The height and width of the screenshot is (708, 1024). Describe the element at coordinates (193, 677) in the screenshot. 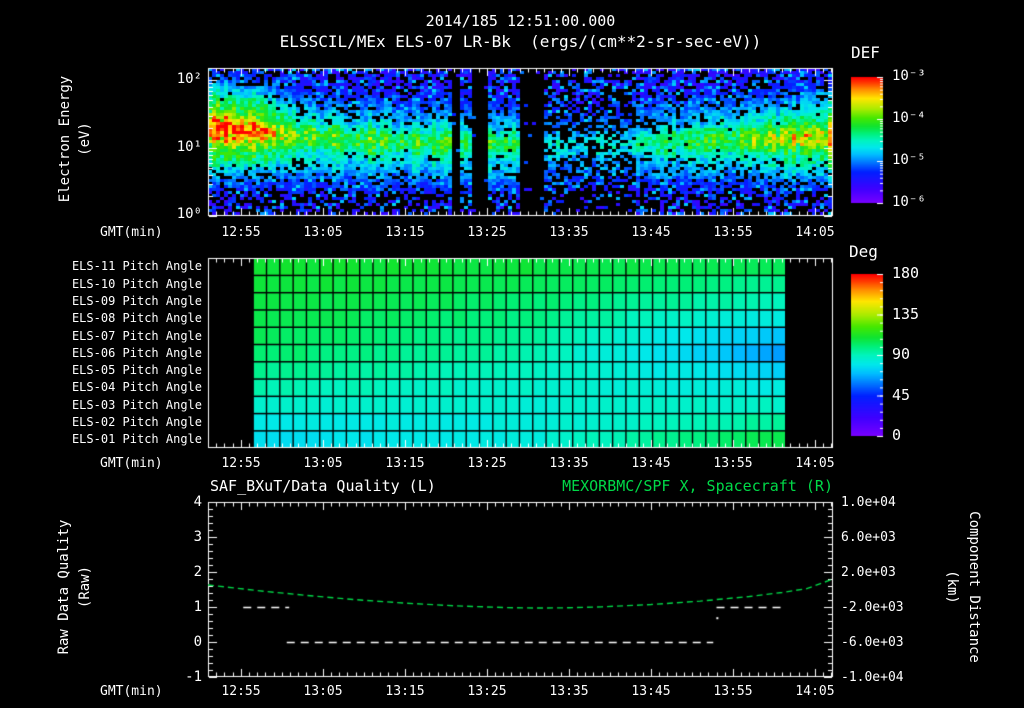

I see `raw-quality-tick: -1` at that location.